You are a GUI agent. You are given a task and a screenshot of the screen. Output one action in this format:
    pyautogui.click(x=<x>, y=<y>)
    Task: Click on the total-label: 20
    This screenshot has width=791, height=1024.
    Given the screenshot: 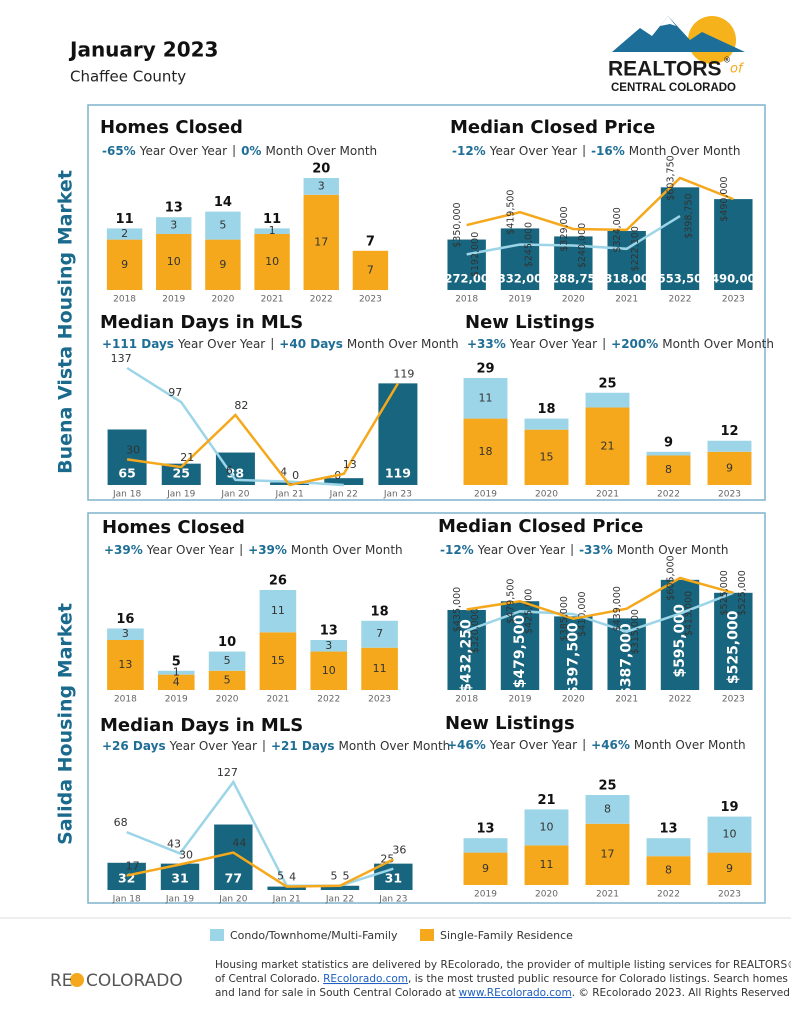 What is the action you would take?
    pyautogui.click(x=321, y=169)
    